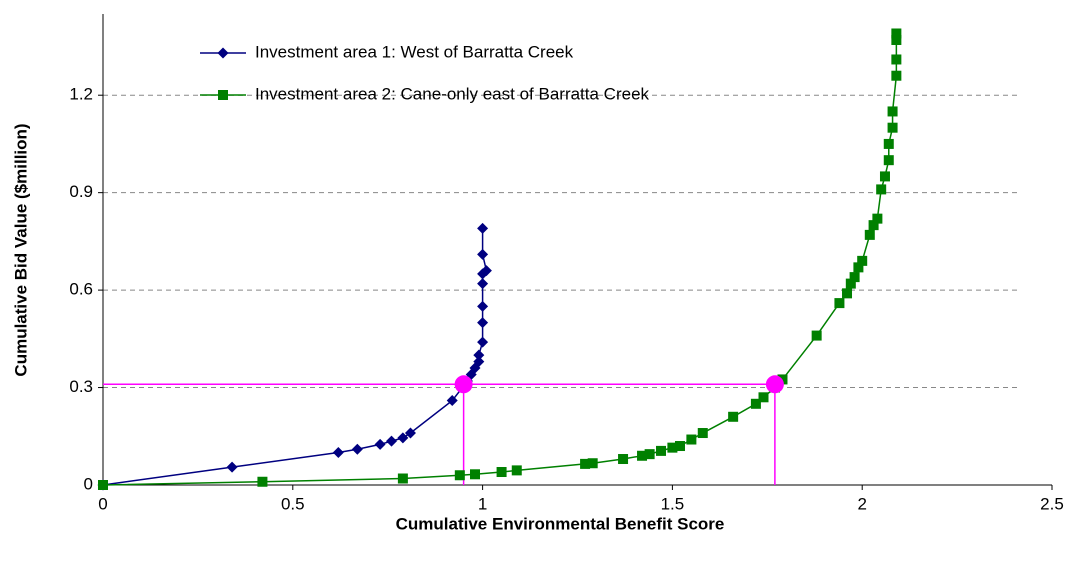 The width and height of the screenshot is (1069, 565). I want to click on x-tick-label: 2, so click(861, 503).